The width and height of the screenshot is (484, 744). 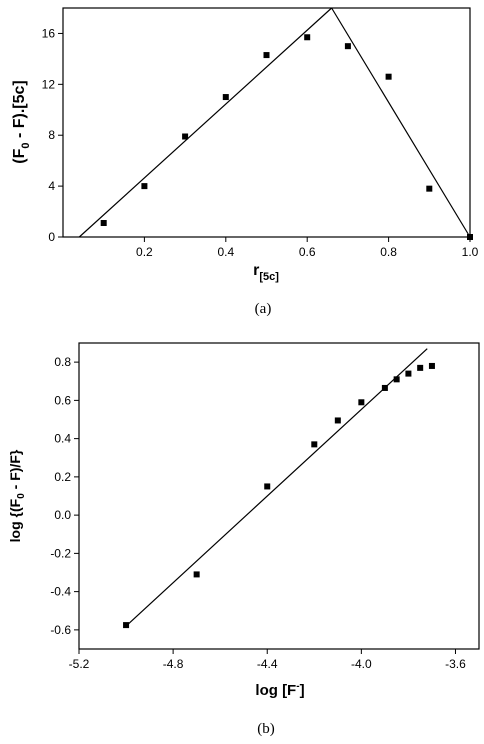 I want to click on x-tick-label: 0.4, so click(x=225, y=252).